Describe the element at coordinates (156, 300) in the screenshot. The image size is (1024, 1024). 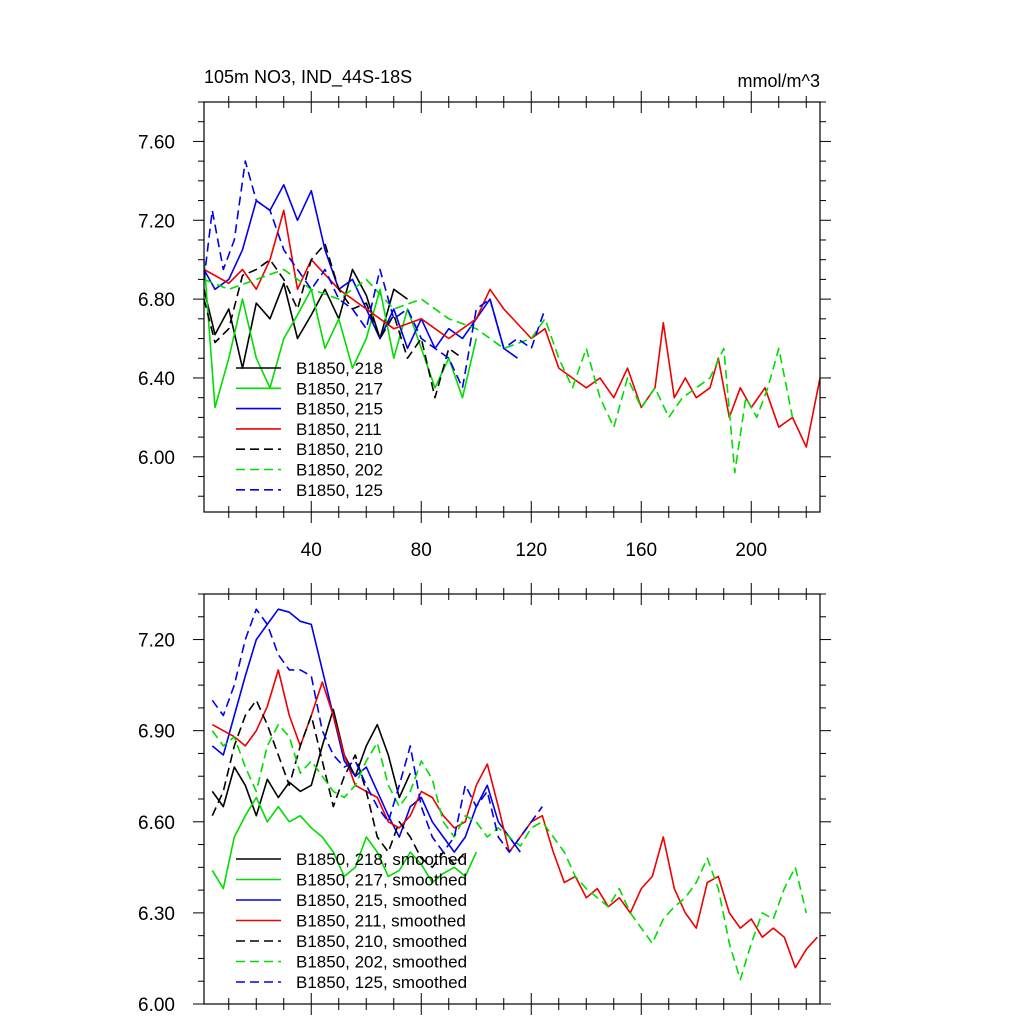
I see `y-tick-label: 6.80` at that location.